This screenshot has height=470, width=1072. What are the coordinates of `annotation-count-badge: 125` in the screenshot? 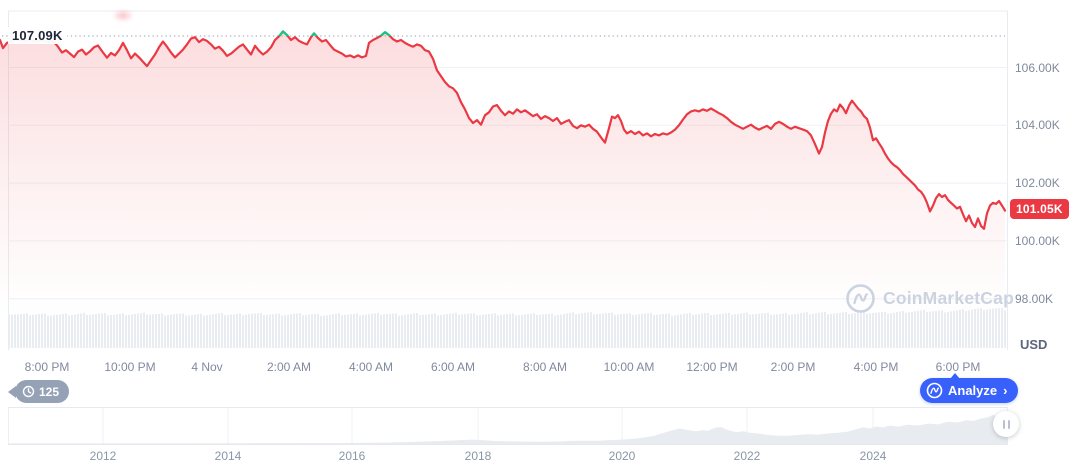 It's located at (39, 391).